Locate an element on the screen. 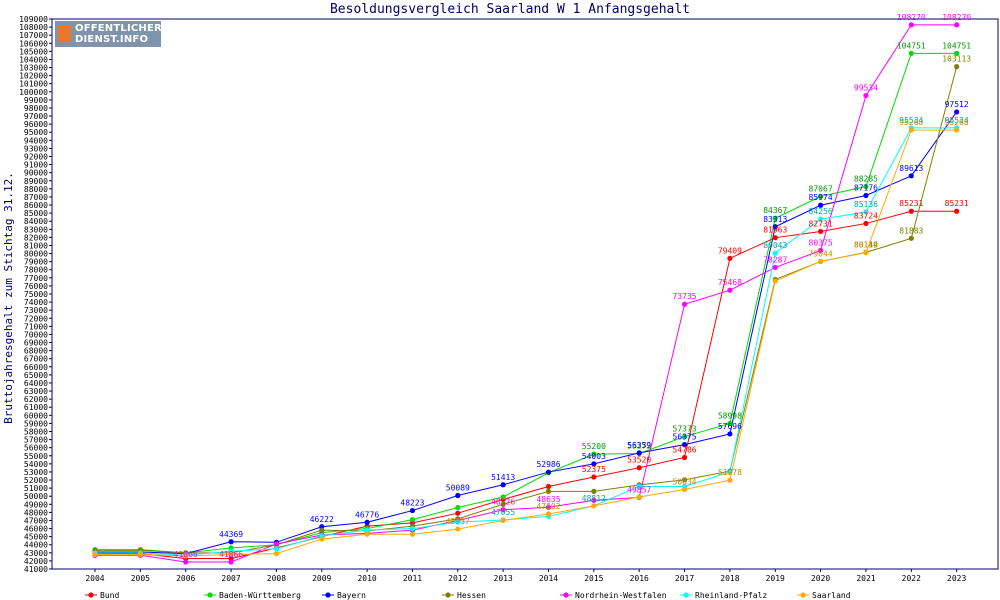  y-tick-label: 97000 is located at coordinates (36, 116).